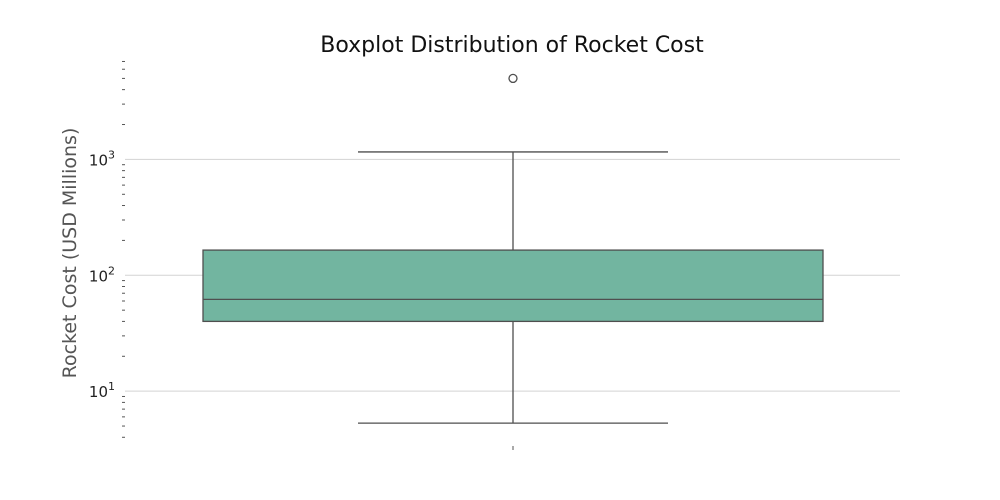  Describe the element at coordinates (513, 286) in the screenshot. I see `interquartile-box` at that location.